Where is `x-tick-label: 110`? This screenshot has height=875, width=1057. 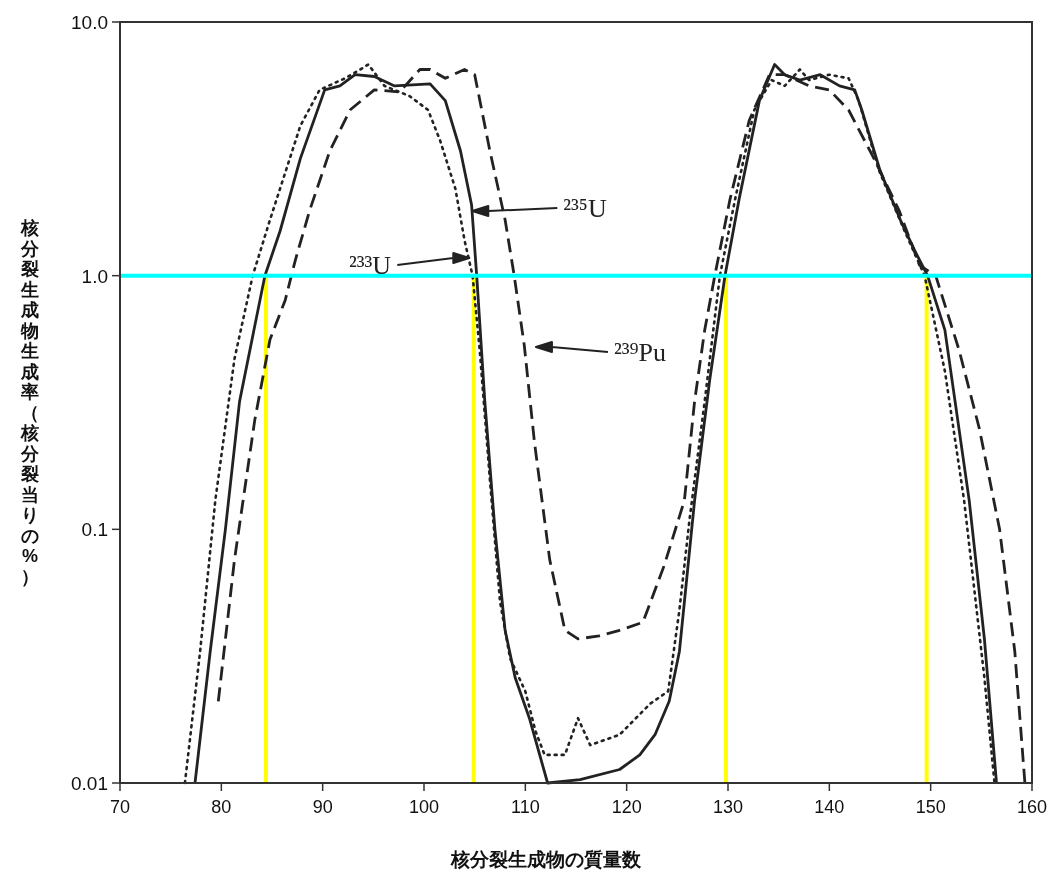
x-tick-label: 110 is located at coordinates (525, 807).